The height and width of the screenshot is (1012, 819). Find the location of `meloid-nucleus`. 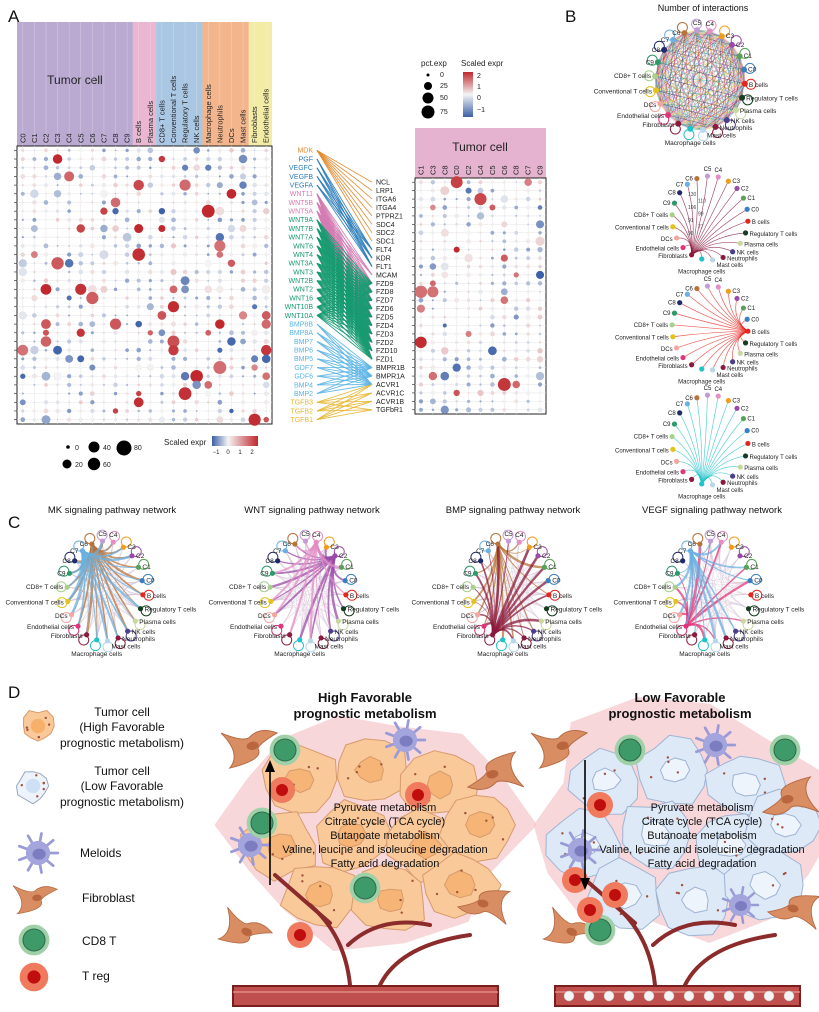

meloid-nucleus is located at coordinates (406, 741).